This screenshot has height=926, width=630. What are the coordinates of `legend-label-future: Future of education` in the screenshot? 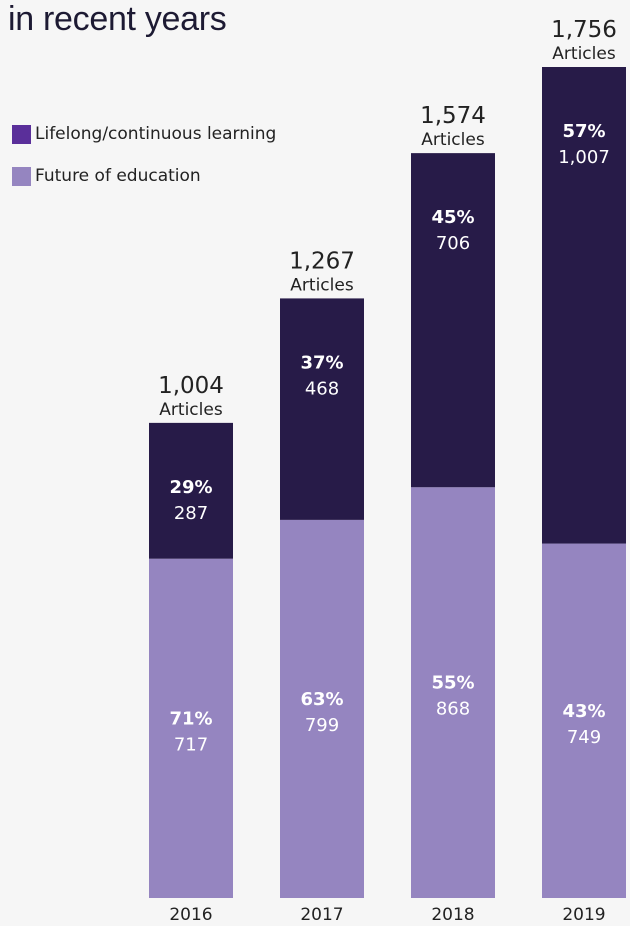 It's located at (118, 176).